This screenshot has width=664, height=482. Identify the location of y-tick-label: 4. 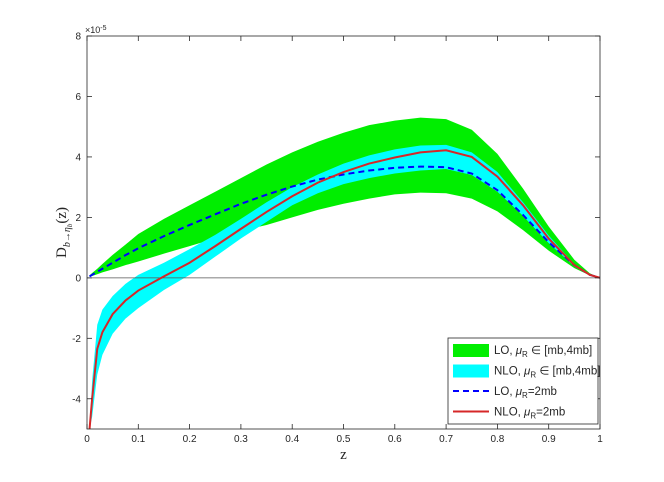
(78, 157).